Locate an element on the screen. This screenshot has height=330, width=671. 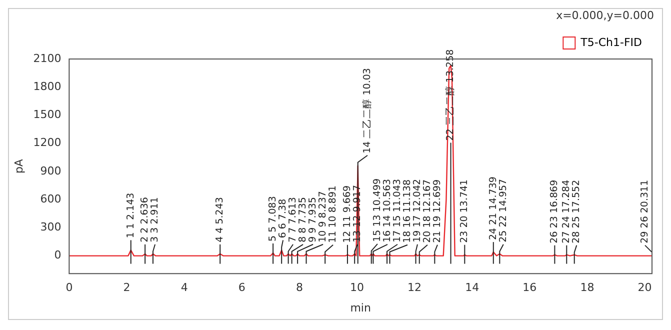
x-tick-label: 0 is located at coordinates (69, 287).